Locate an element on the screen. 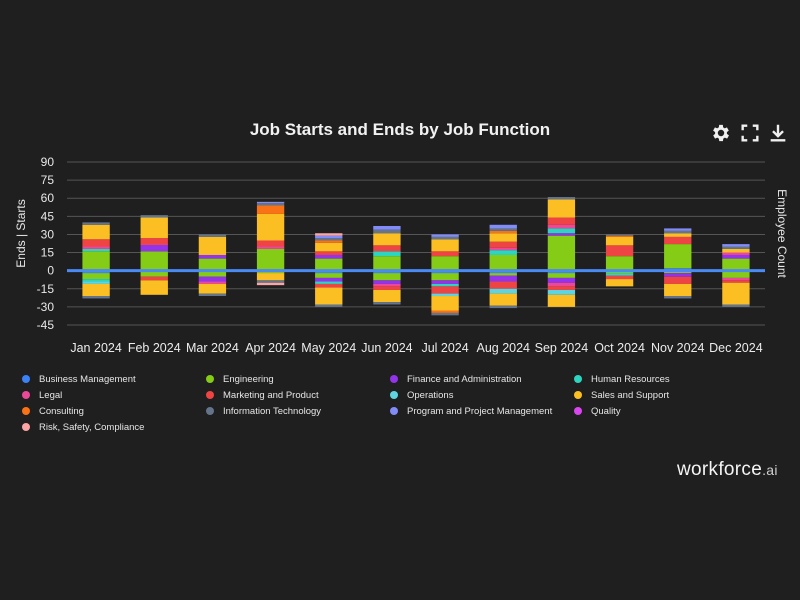 Image resolution: width=800 pixels, height=600 pixels. legend-item: Human Resources is located at coordinates (622, 379).